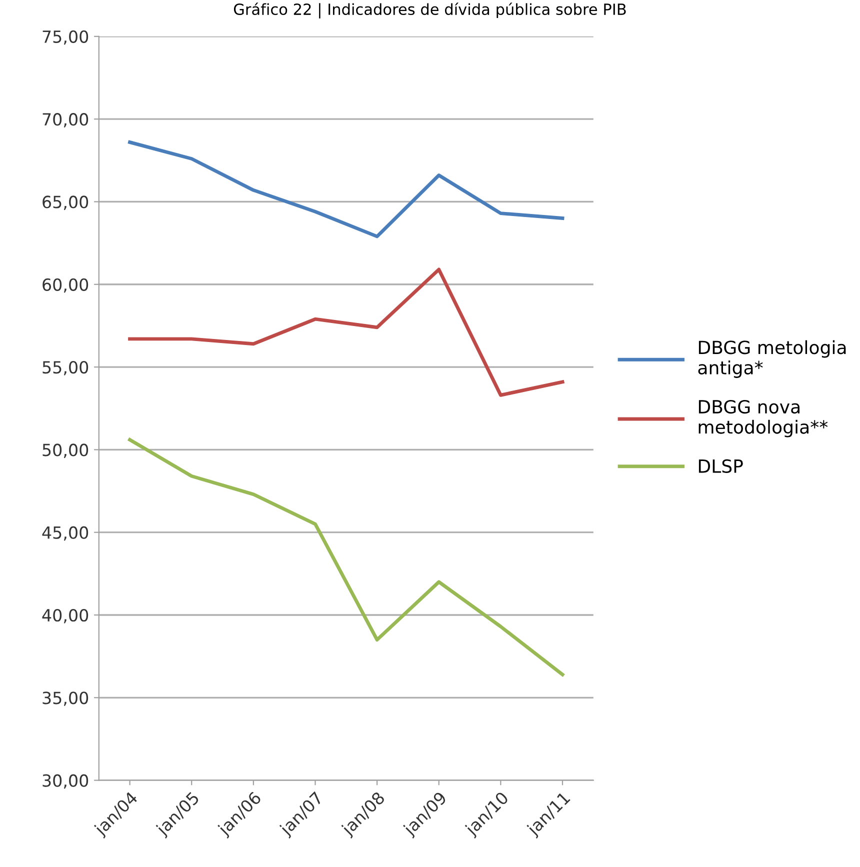 This screenshot has width=860, height=867. What do you see at coordinates (763, 419) in the screenshot?
I see `legend-label: DBGG nova metodologia**` at bounding box center [763, 419].